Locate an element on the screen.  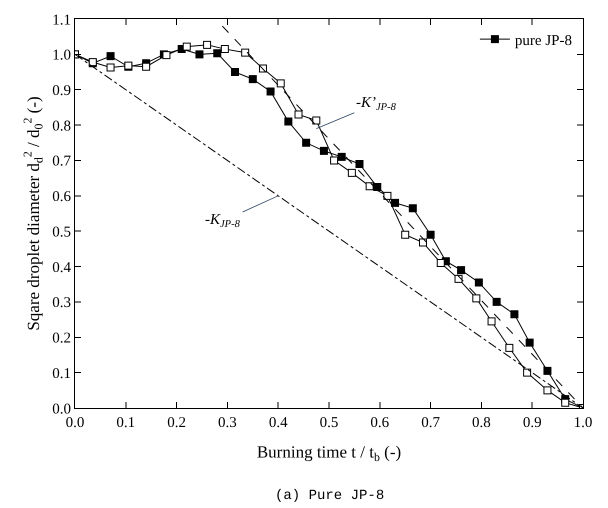
x-tick-label: 0.0 is located at coordinates (75, 423).